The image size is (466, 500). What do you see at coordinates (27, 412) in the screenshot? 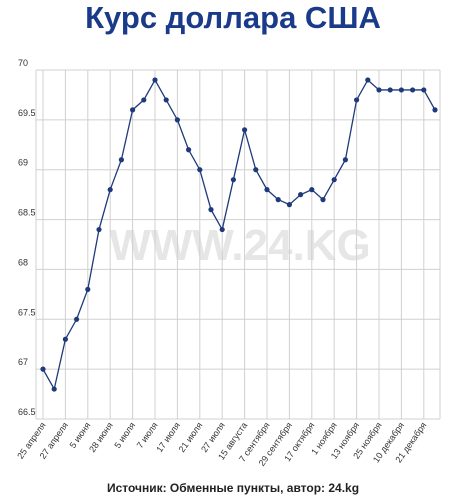
I see `y-tick-label: 66.5` at bounding box center [27, 412].